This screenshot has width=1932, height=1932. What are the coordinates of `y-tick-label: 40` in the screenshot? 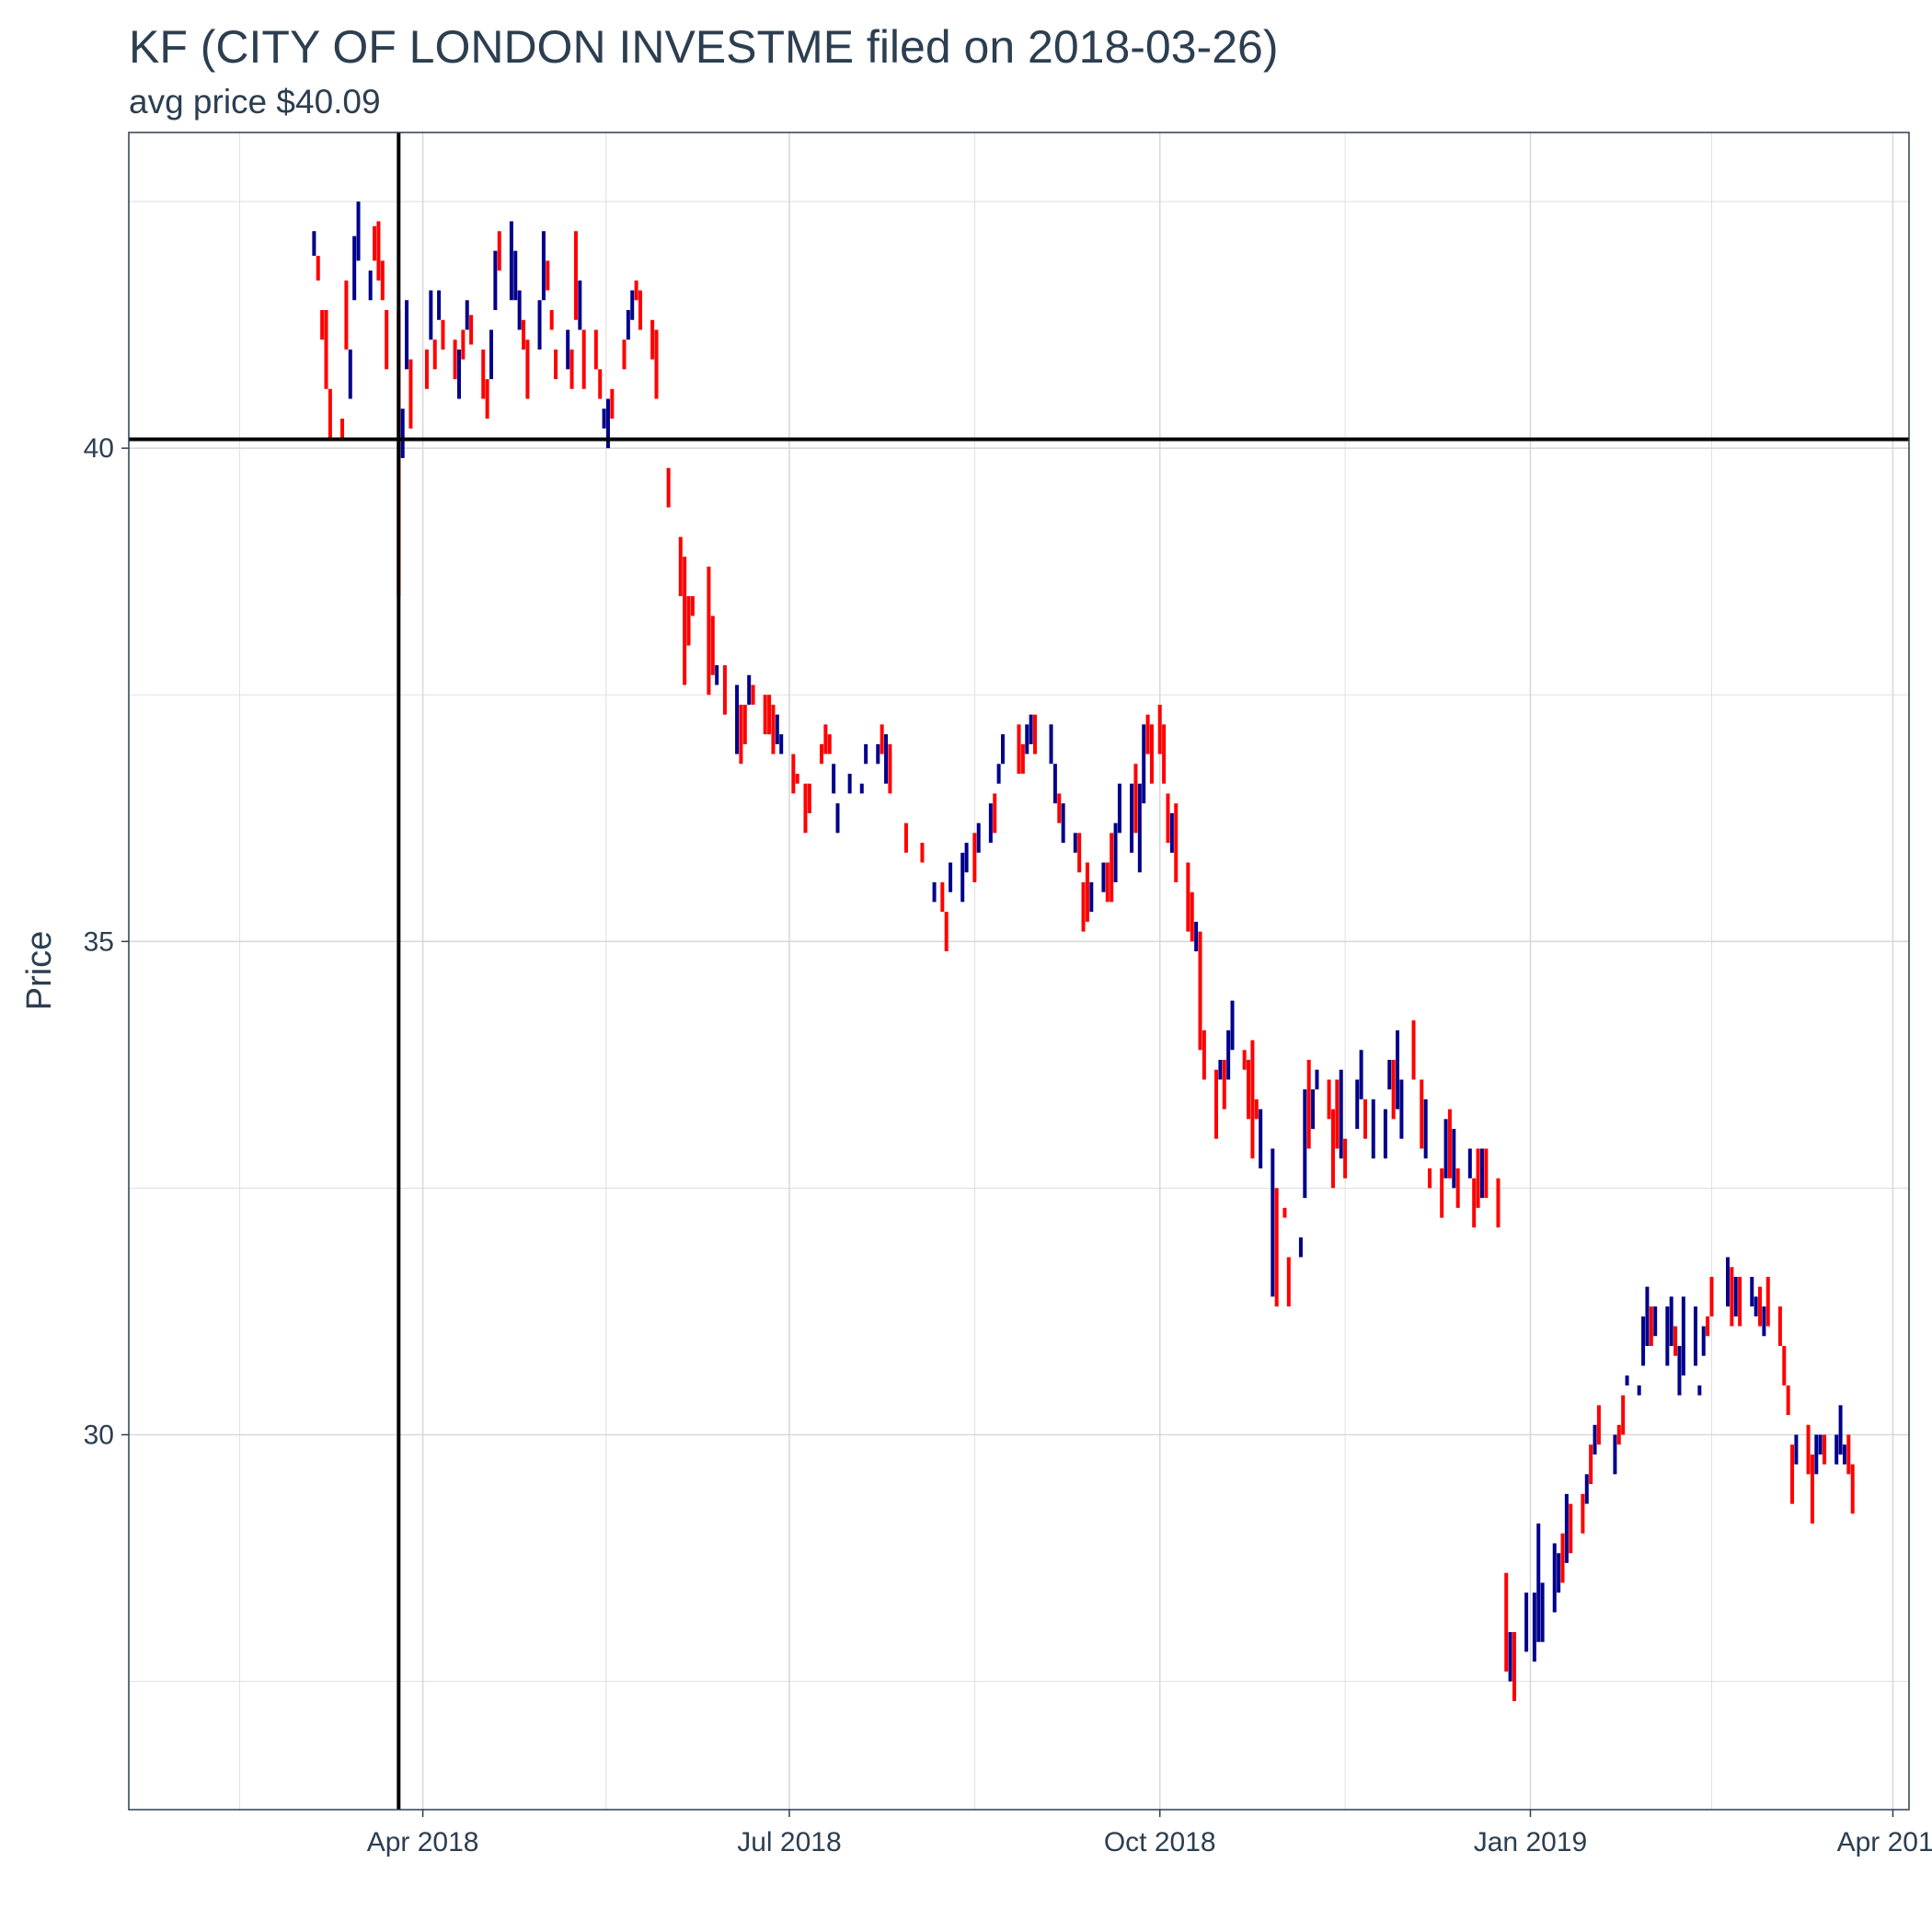 It's located at (99, 448).